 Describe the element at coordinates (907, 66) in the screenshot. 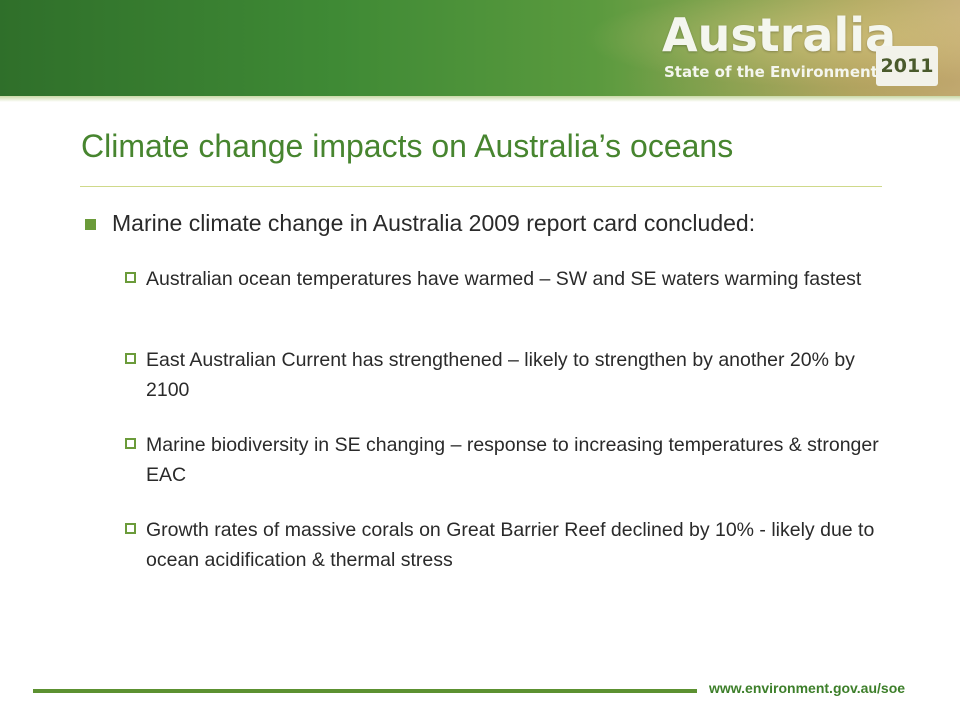

I see `brand-year-badge: 2011` at that location.